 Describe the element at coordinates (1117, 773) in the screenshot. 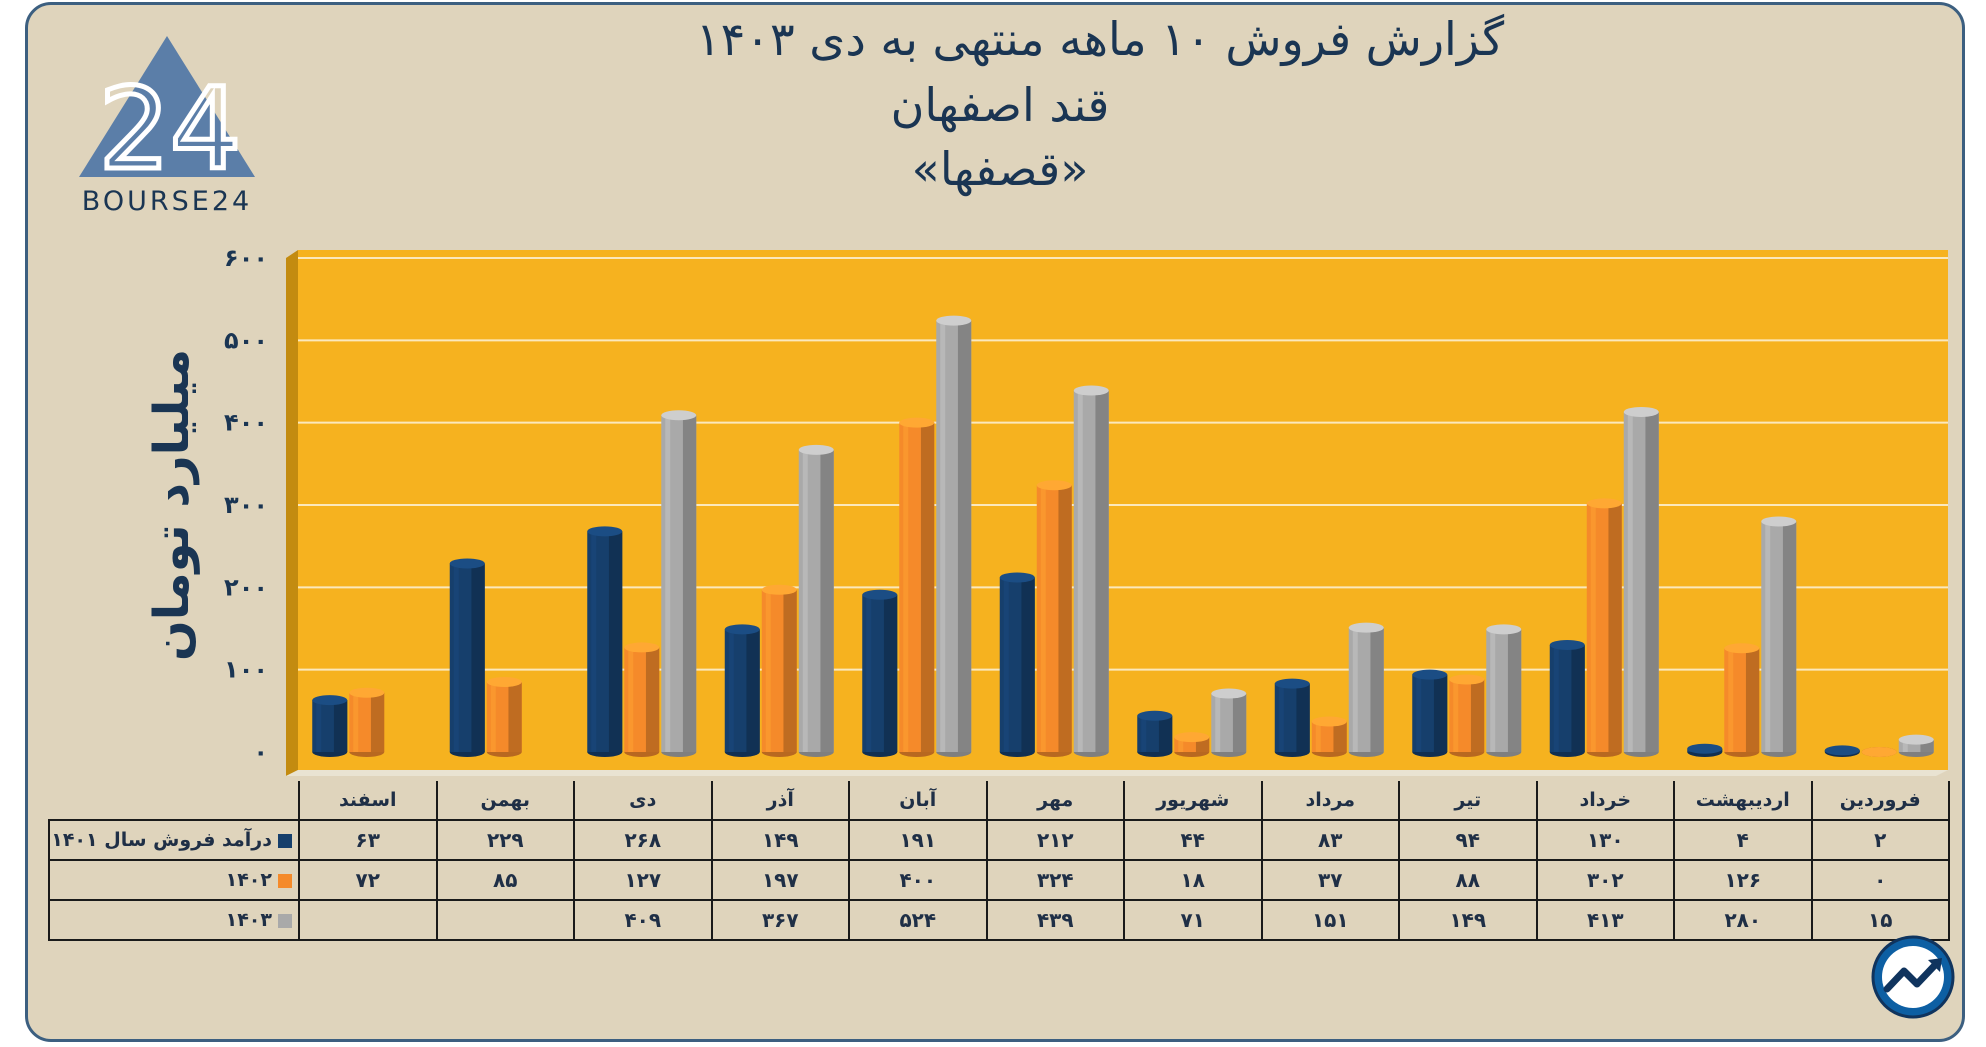

I see `plot-floor` at that location.